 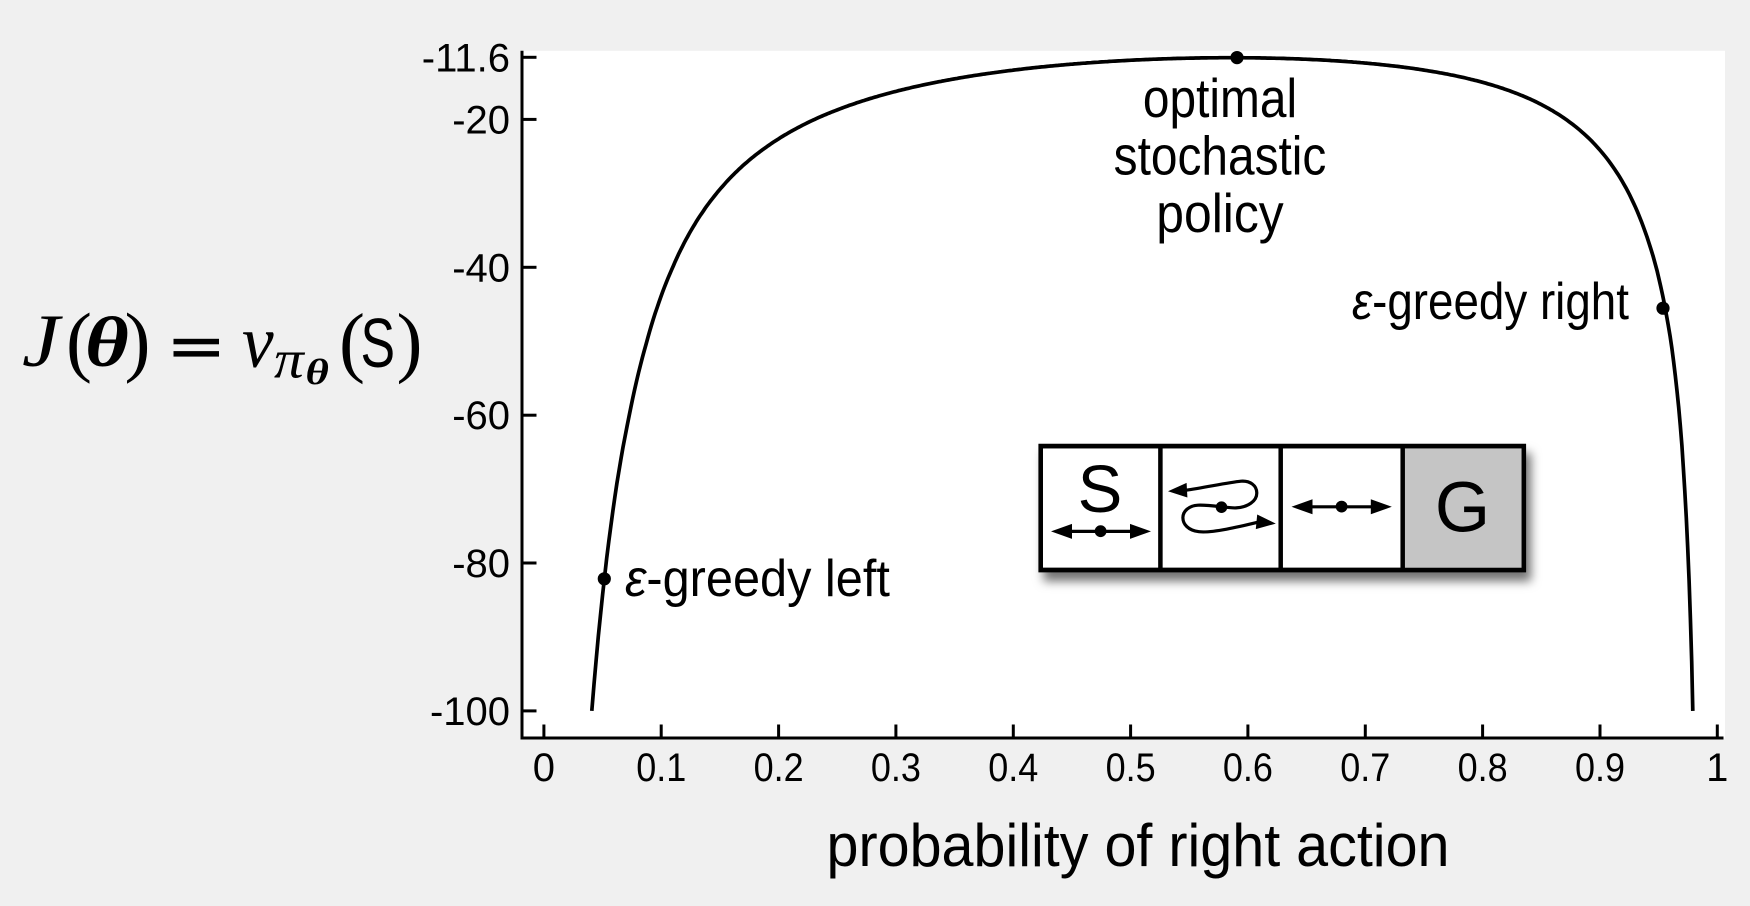 I want to click on svg-text: v, so click(x=258, y=341).